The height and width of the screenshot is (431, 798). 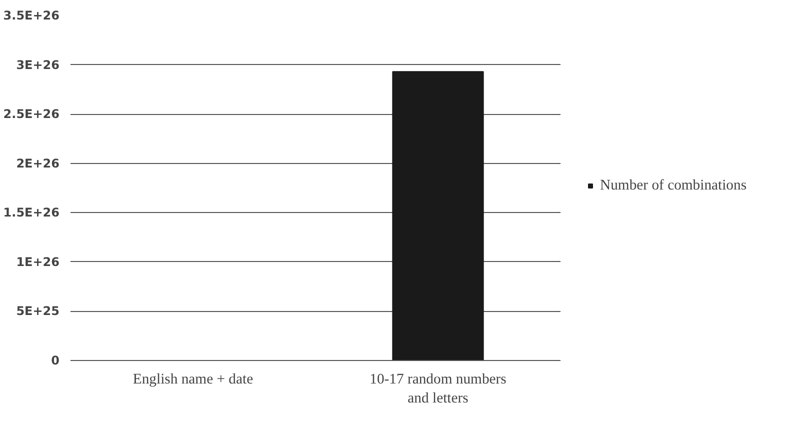 What do you see at coordinates (38, 163) in the screenshot?
I see `y-tick-label: 2E+26` at bounding box center [38, 163].